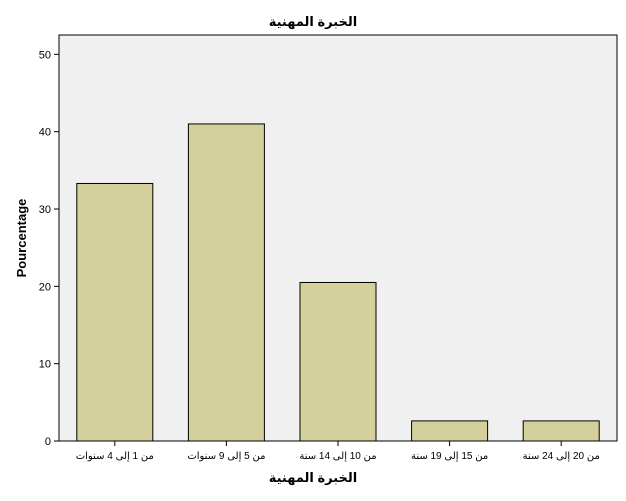 This screenshot has height=501, width=626. Describe the element at coordinates (337, 456) in the screenshot. I see `x-tick-label-2: من 10 إلى 14 سنة` at that location.